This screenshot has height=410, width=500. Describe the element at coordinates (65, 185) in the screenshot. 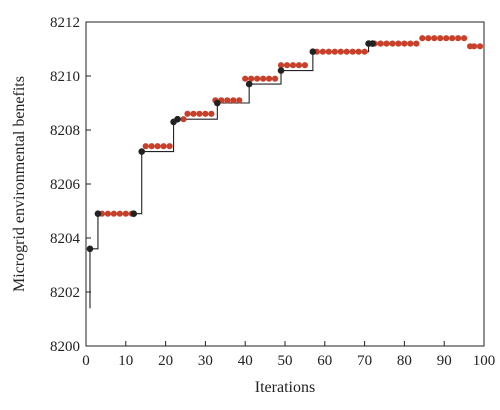

I see `y-tick-label: 8206` at that location.